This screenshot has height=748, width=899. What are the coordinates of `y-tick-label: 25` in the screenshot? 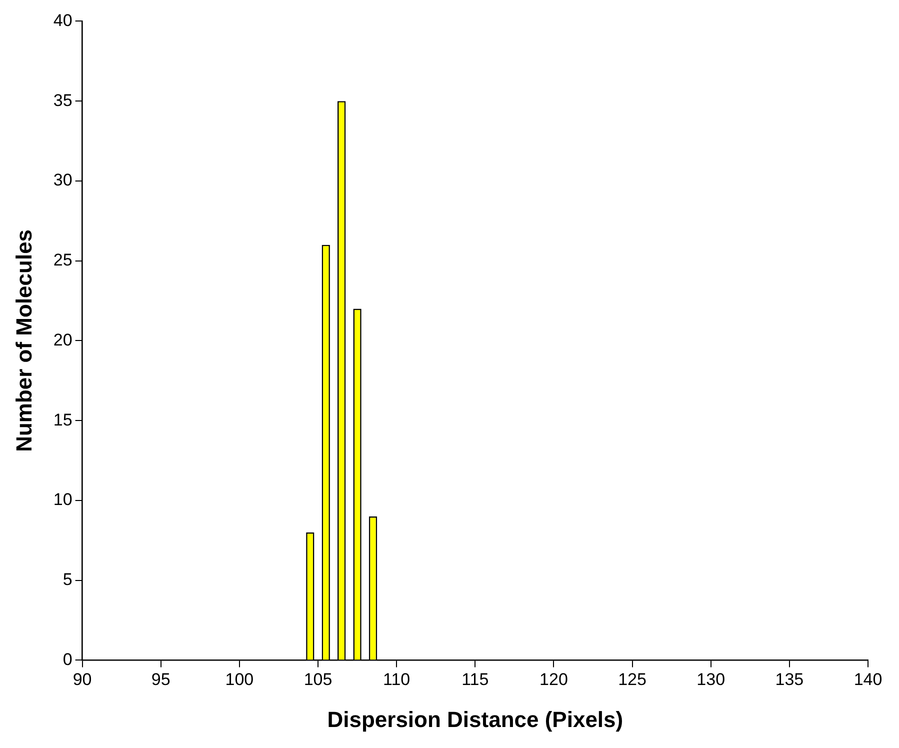 It's located at (62, 260).